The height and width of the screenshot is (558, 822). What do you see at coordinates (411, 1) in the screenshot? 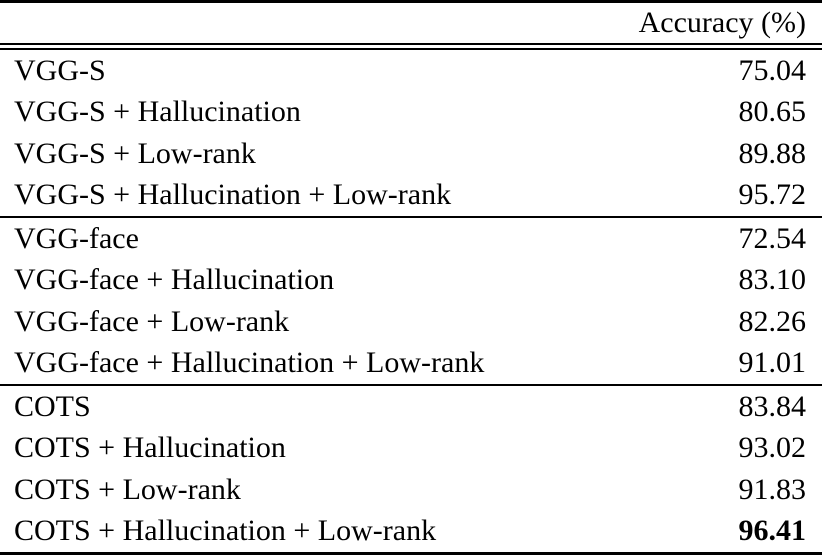
I see `top-rule` at bounding box center [411, 1].